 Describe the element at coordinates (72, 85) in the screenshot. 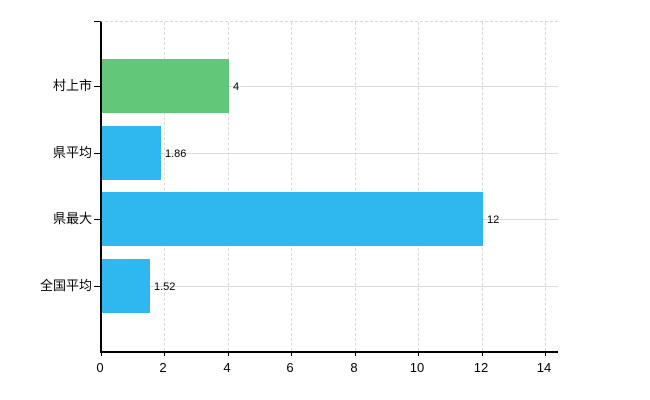

I see `y-axis-label: 村上市` at that location.